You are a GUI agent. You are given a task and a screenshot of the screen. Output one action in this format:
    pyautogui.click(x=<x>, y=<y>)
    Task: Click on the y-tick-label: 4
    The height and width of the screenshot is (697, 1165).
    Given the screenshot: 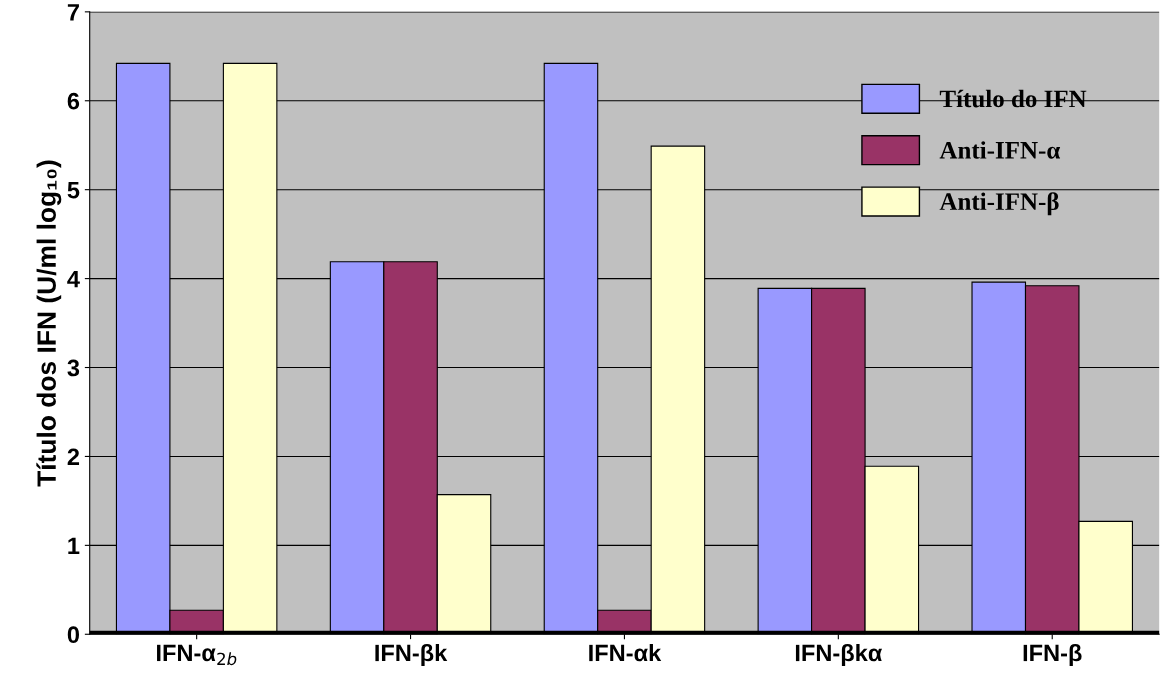 What is the action you would take?
    pyautogui.click(x=73, y=279)
    